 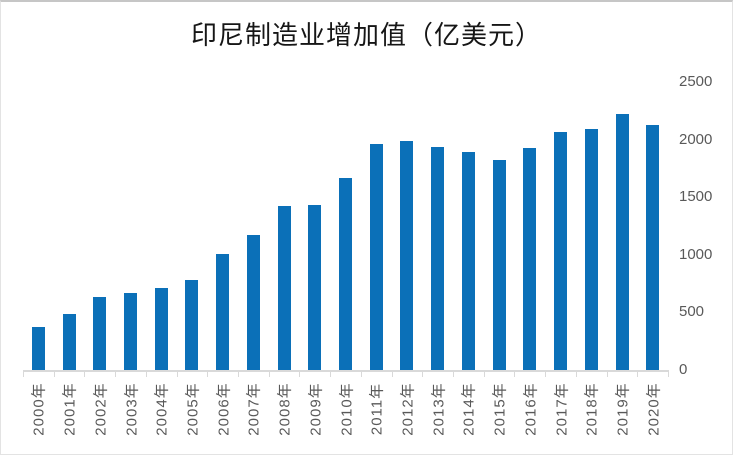 I want to click on x-axis-label-cell: 2018年, so click(x=591, y=416).